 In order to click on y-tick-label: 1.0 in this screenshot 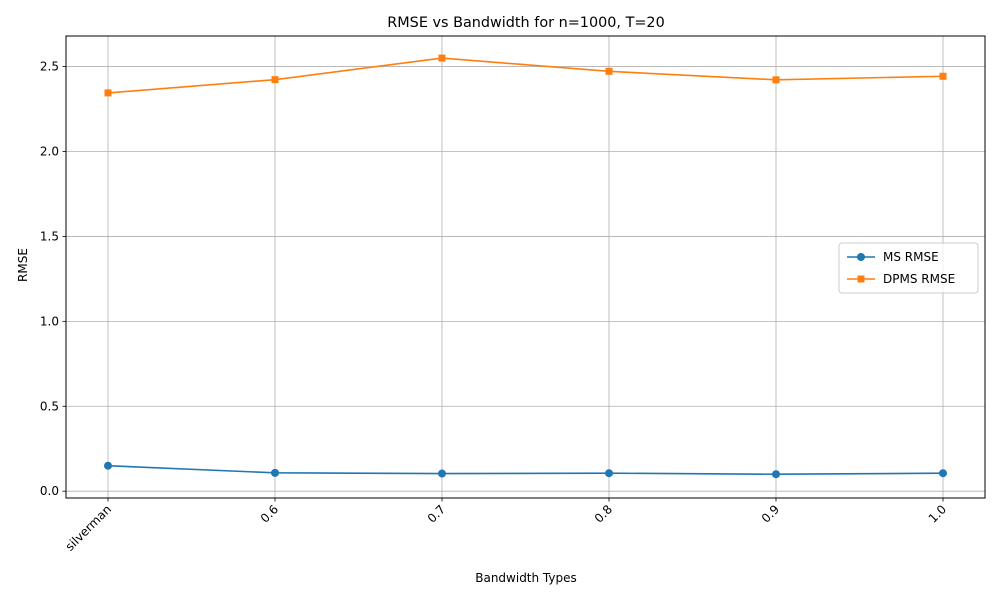, I will do `click(49, 321)`.